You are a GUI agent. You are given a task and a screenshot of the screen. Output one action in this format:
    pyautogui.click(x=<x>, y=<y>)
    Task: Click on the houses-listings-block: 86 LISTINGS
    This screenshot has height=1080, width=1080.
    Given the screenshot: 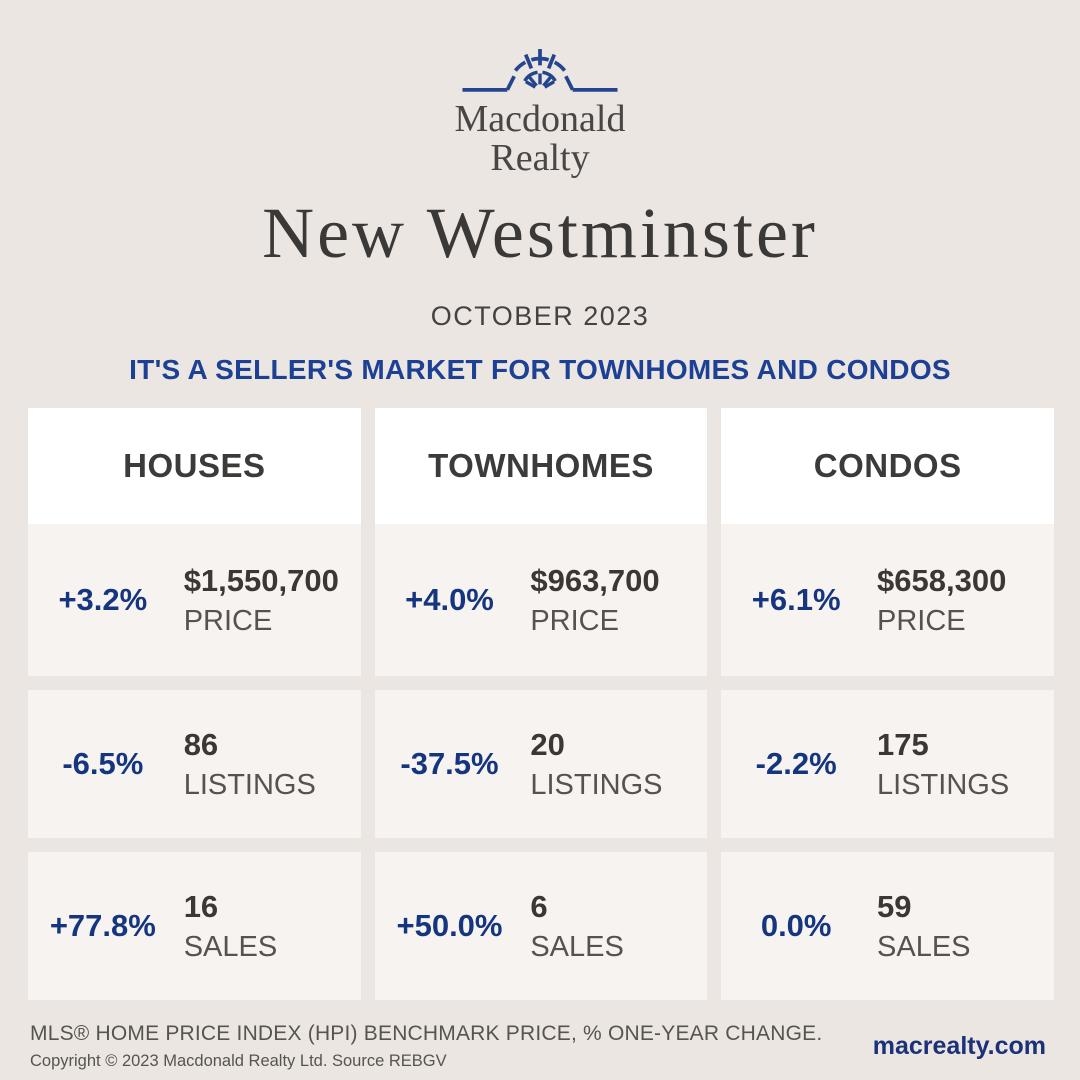 What is the action you would take?
    pyautogui.click(x=269, y=764)
    